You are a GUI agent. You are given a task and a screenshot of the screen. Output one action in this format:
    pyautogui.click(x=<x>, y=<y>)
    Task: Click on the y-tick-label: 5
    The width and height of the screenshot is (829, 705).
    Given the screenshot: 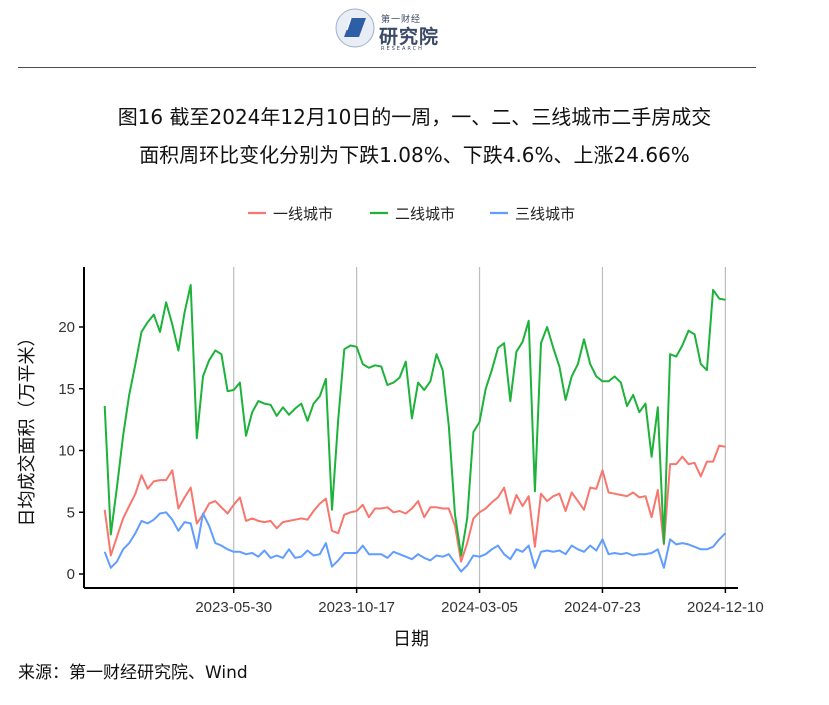 What is the action you would take?
    pyautogui.click(x=71, y=512)
    